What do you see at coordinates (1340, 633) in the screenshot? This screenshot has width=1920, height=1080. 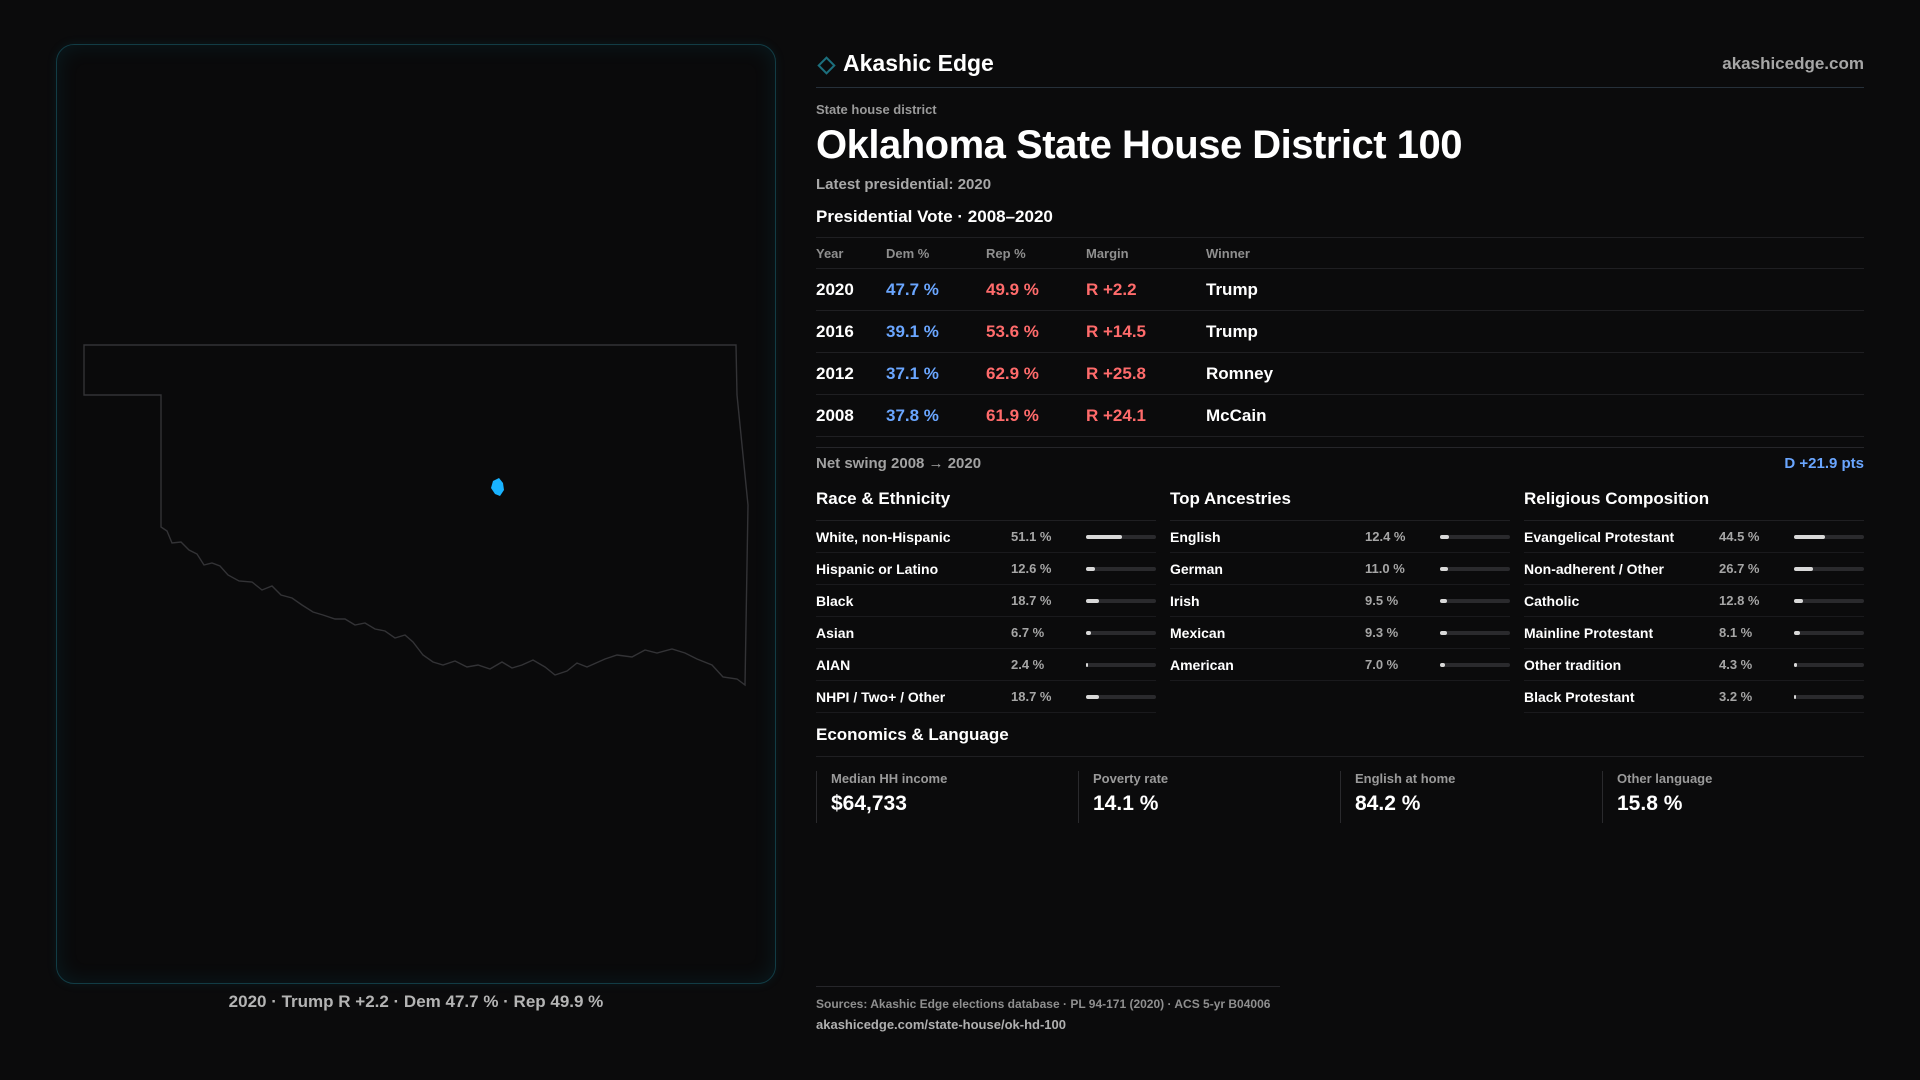 I see `list-item: Mexican 9.3 %` at bounding box center [1340, 633].